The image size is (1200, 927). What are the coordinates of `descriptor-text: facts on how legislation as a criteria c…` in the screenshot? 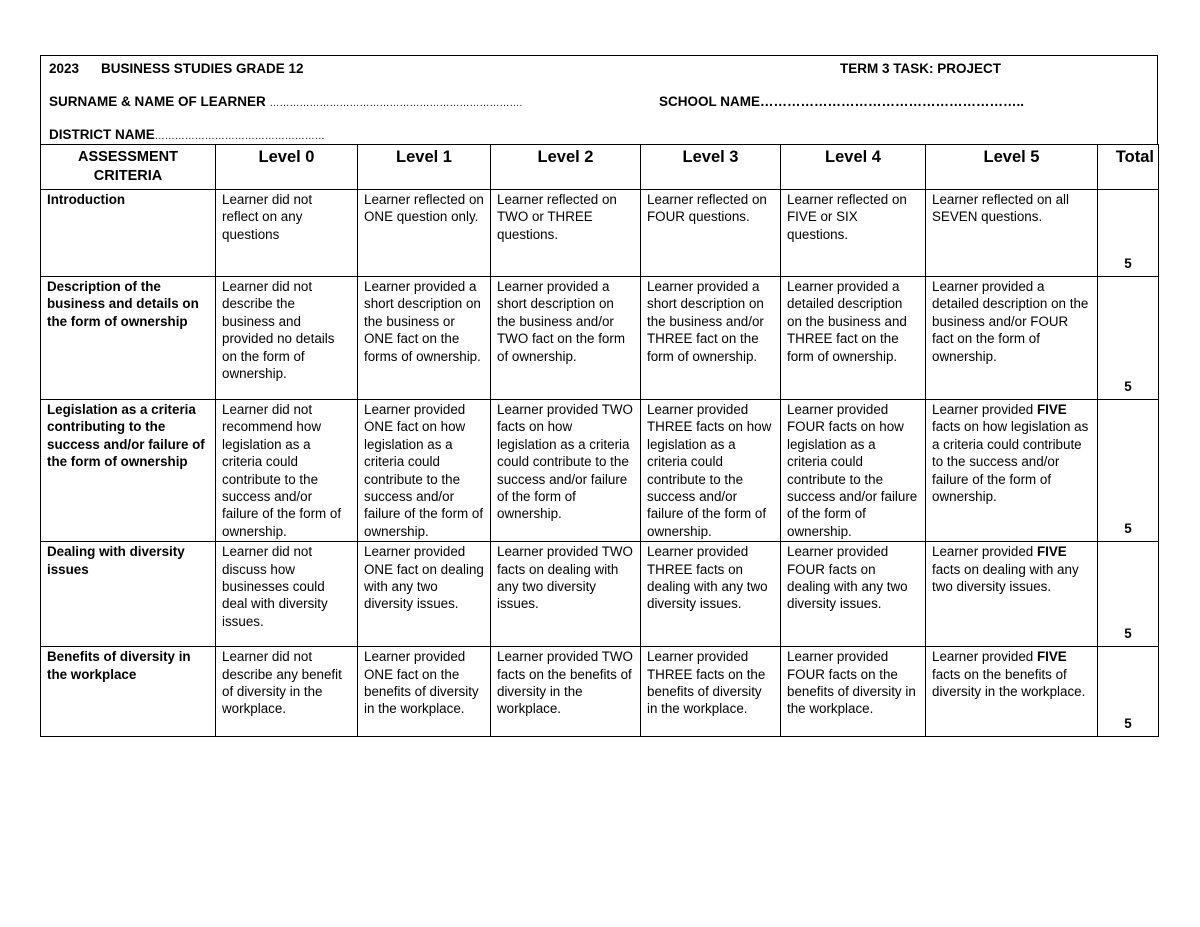 It's located at (1010, 462).